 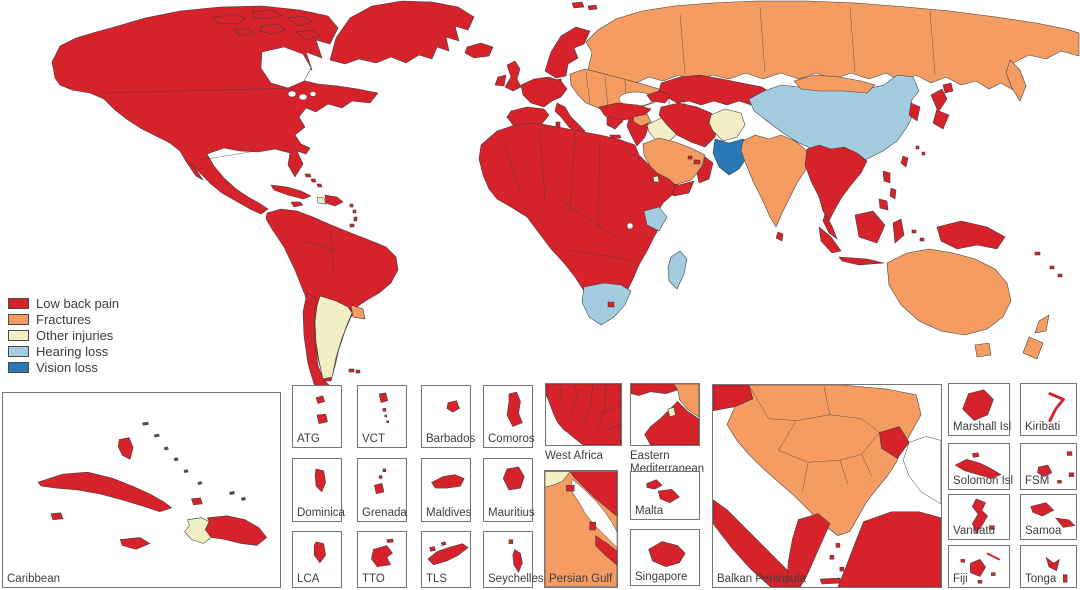 I want to click on inset-atg: ATG, so click(x=317, y=416).